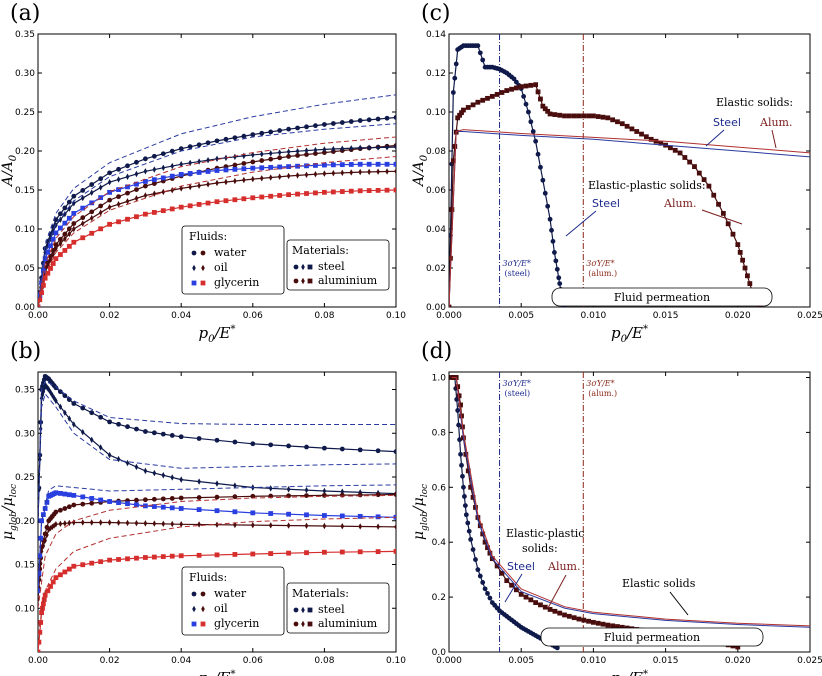  I want to click on x-axis-label: p0/E*, so click(629, 334).